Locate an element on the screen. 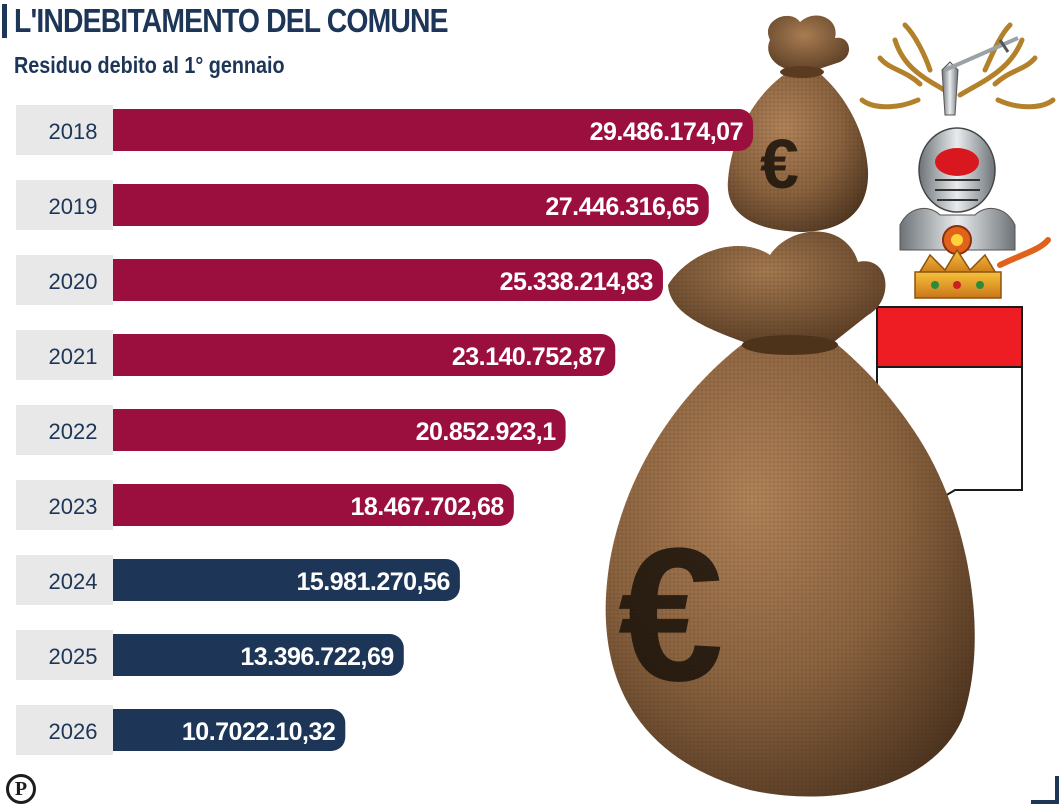 The image size is (1063, 811). bar-row: 2021 23.140.752,87 is located at coordinates (316, 355).